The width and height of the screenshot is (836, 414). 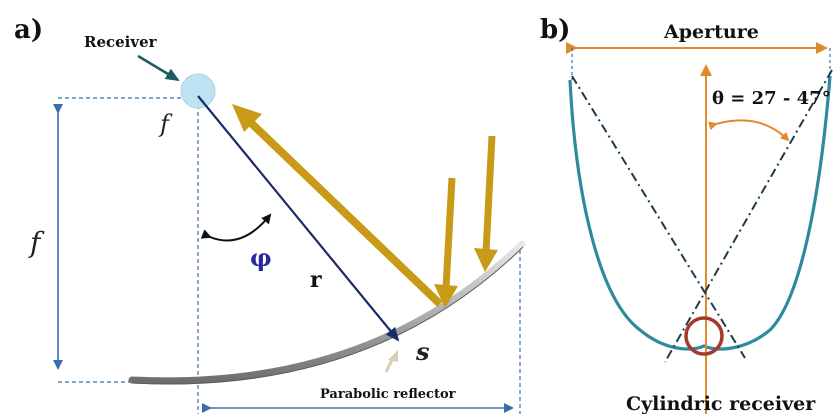 I want to click on aperture-label: Aperture, so click(x=711, y=32).